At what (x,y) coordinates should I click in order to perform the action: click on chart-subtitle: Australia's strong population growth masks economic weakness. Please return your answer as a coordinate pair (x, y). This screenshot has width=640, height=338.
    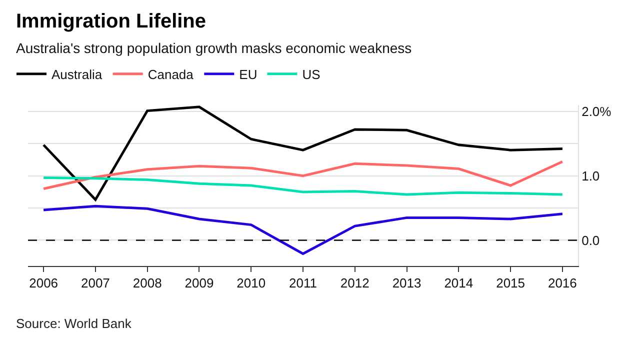
    Looking at the image, I should click on (214, 48).